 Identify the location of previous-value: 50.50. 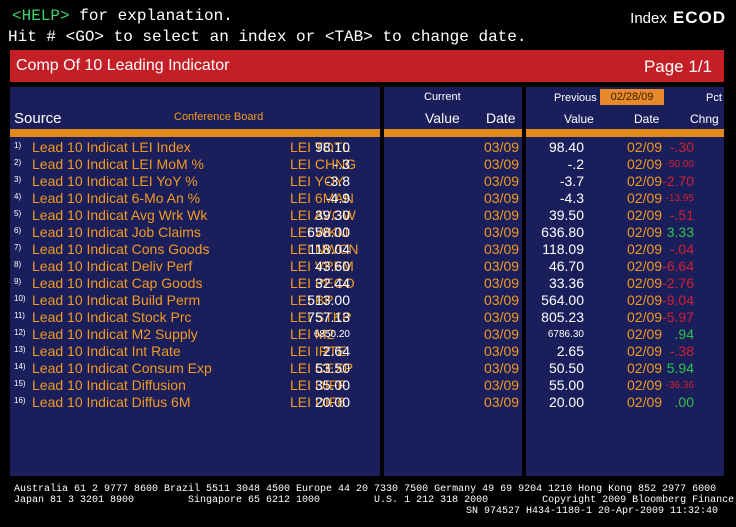
(566, 368).